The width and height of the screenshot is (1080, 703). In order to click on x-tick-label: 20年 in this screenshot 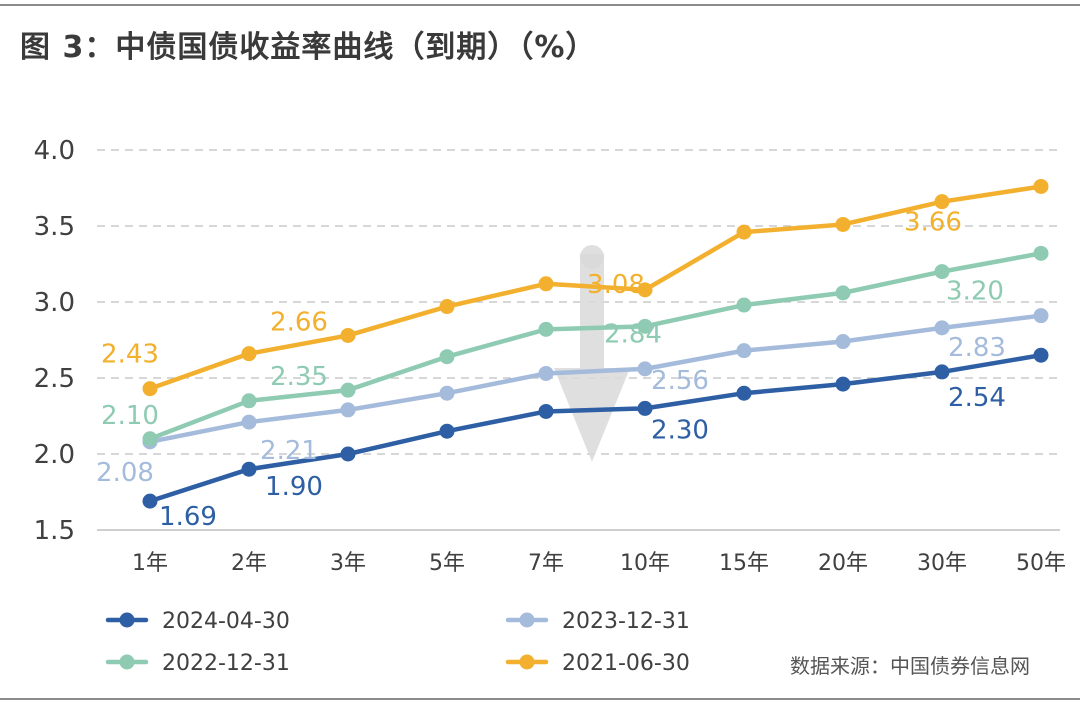, I will do `click(843, 563)`.